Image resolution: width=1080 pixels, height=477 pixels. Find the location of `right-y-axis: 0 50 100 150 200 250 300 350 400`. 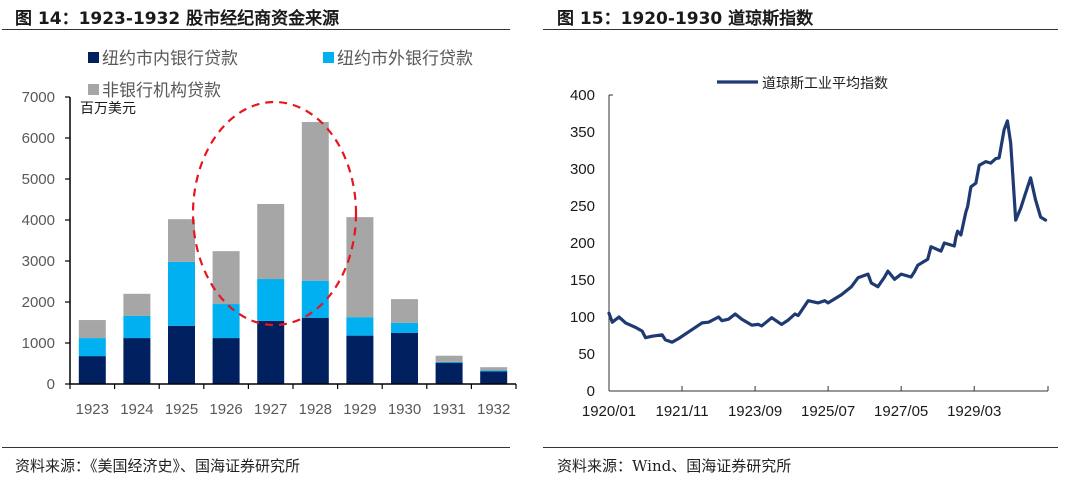

right-y-axis: 0 50 100 150 200 250 300 350 400 is located at coordinates (591, 243).